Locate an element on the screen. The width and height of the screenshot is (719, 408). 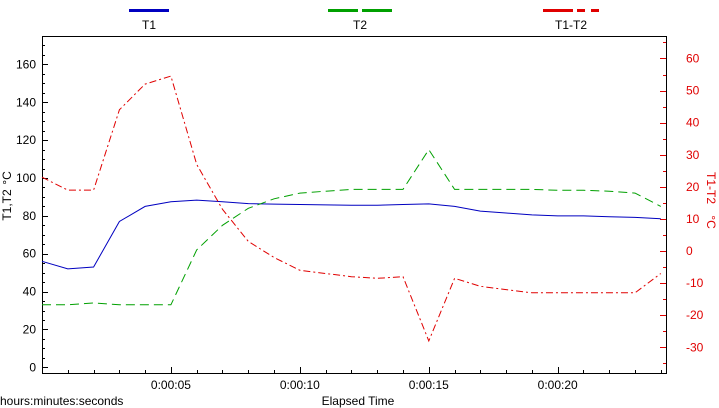
left-axis-unit: °C is located at coordinates (7, 178).